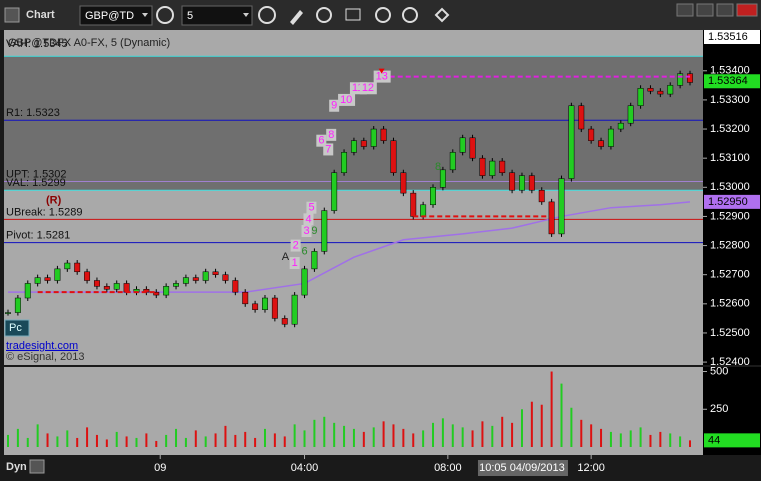 The image size is (761, 481). Describe the element at coordinates (36, 174) in the screenshot. I see `level-label: UPT: 1.5302` at that location.